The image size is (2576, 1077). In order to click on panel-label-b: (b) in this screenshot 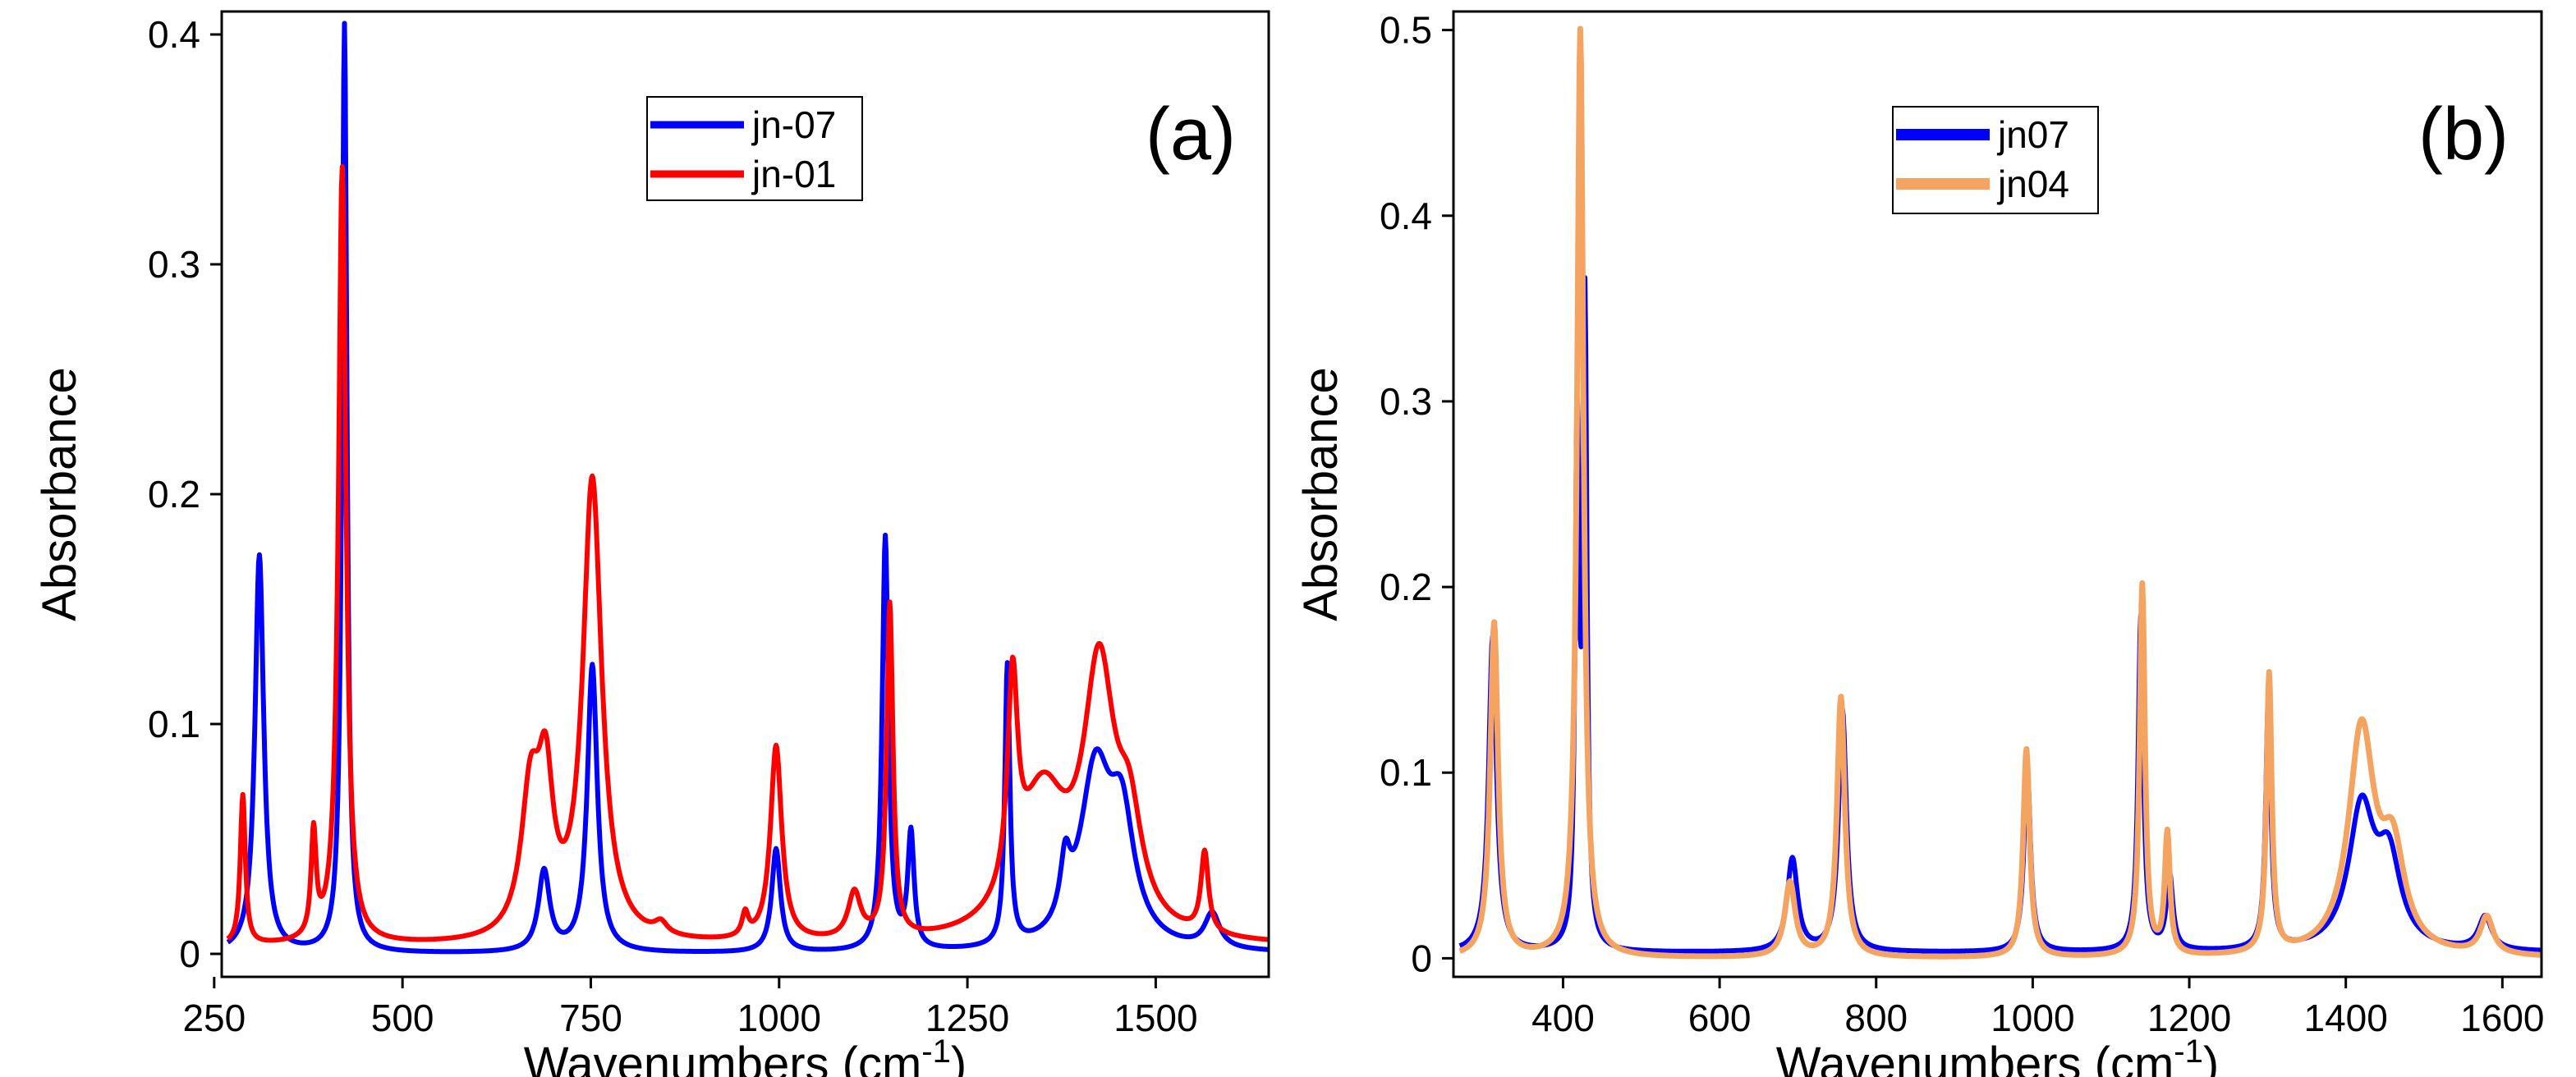, I will do `click(2463, 135)`.